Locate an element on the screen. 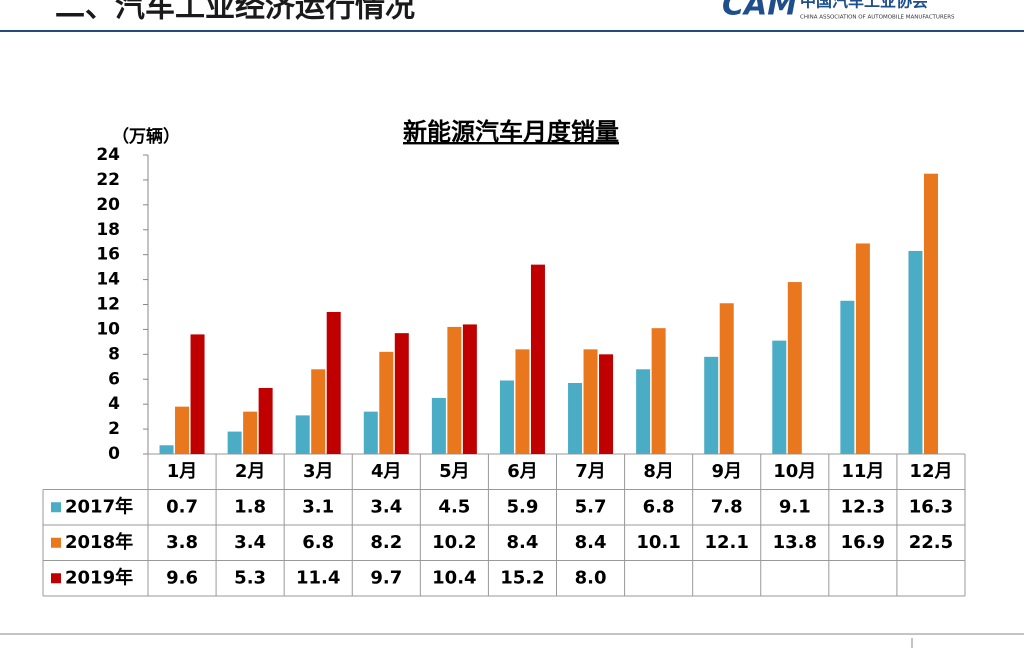 The width and height of the screenshot is (1024, 652). y-tick-label: 4 is located at coordinates (114, 404).